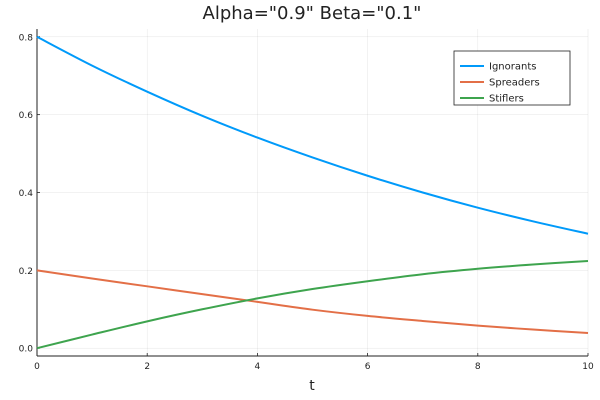 The height and width of the screenshot is (400, 600). I want to click on legend: Ignorants Spreaders Stiflers, so click(512, 78).